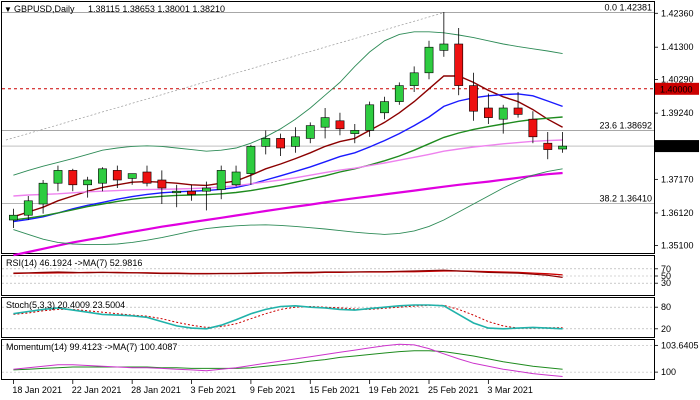 The image size is (700, 400). I want to click on y-tick-label: 1.37170, so click(677, 179).